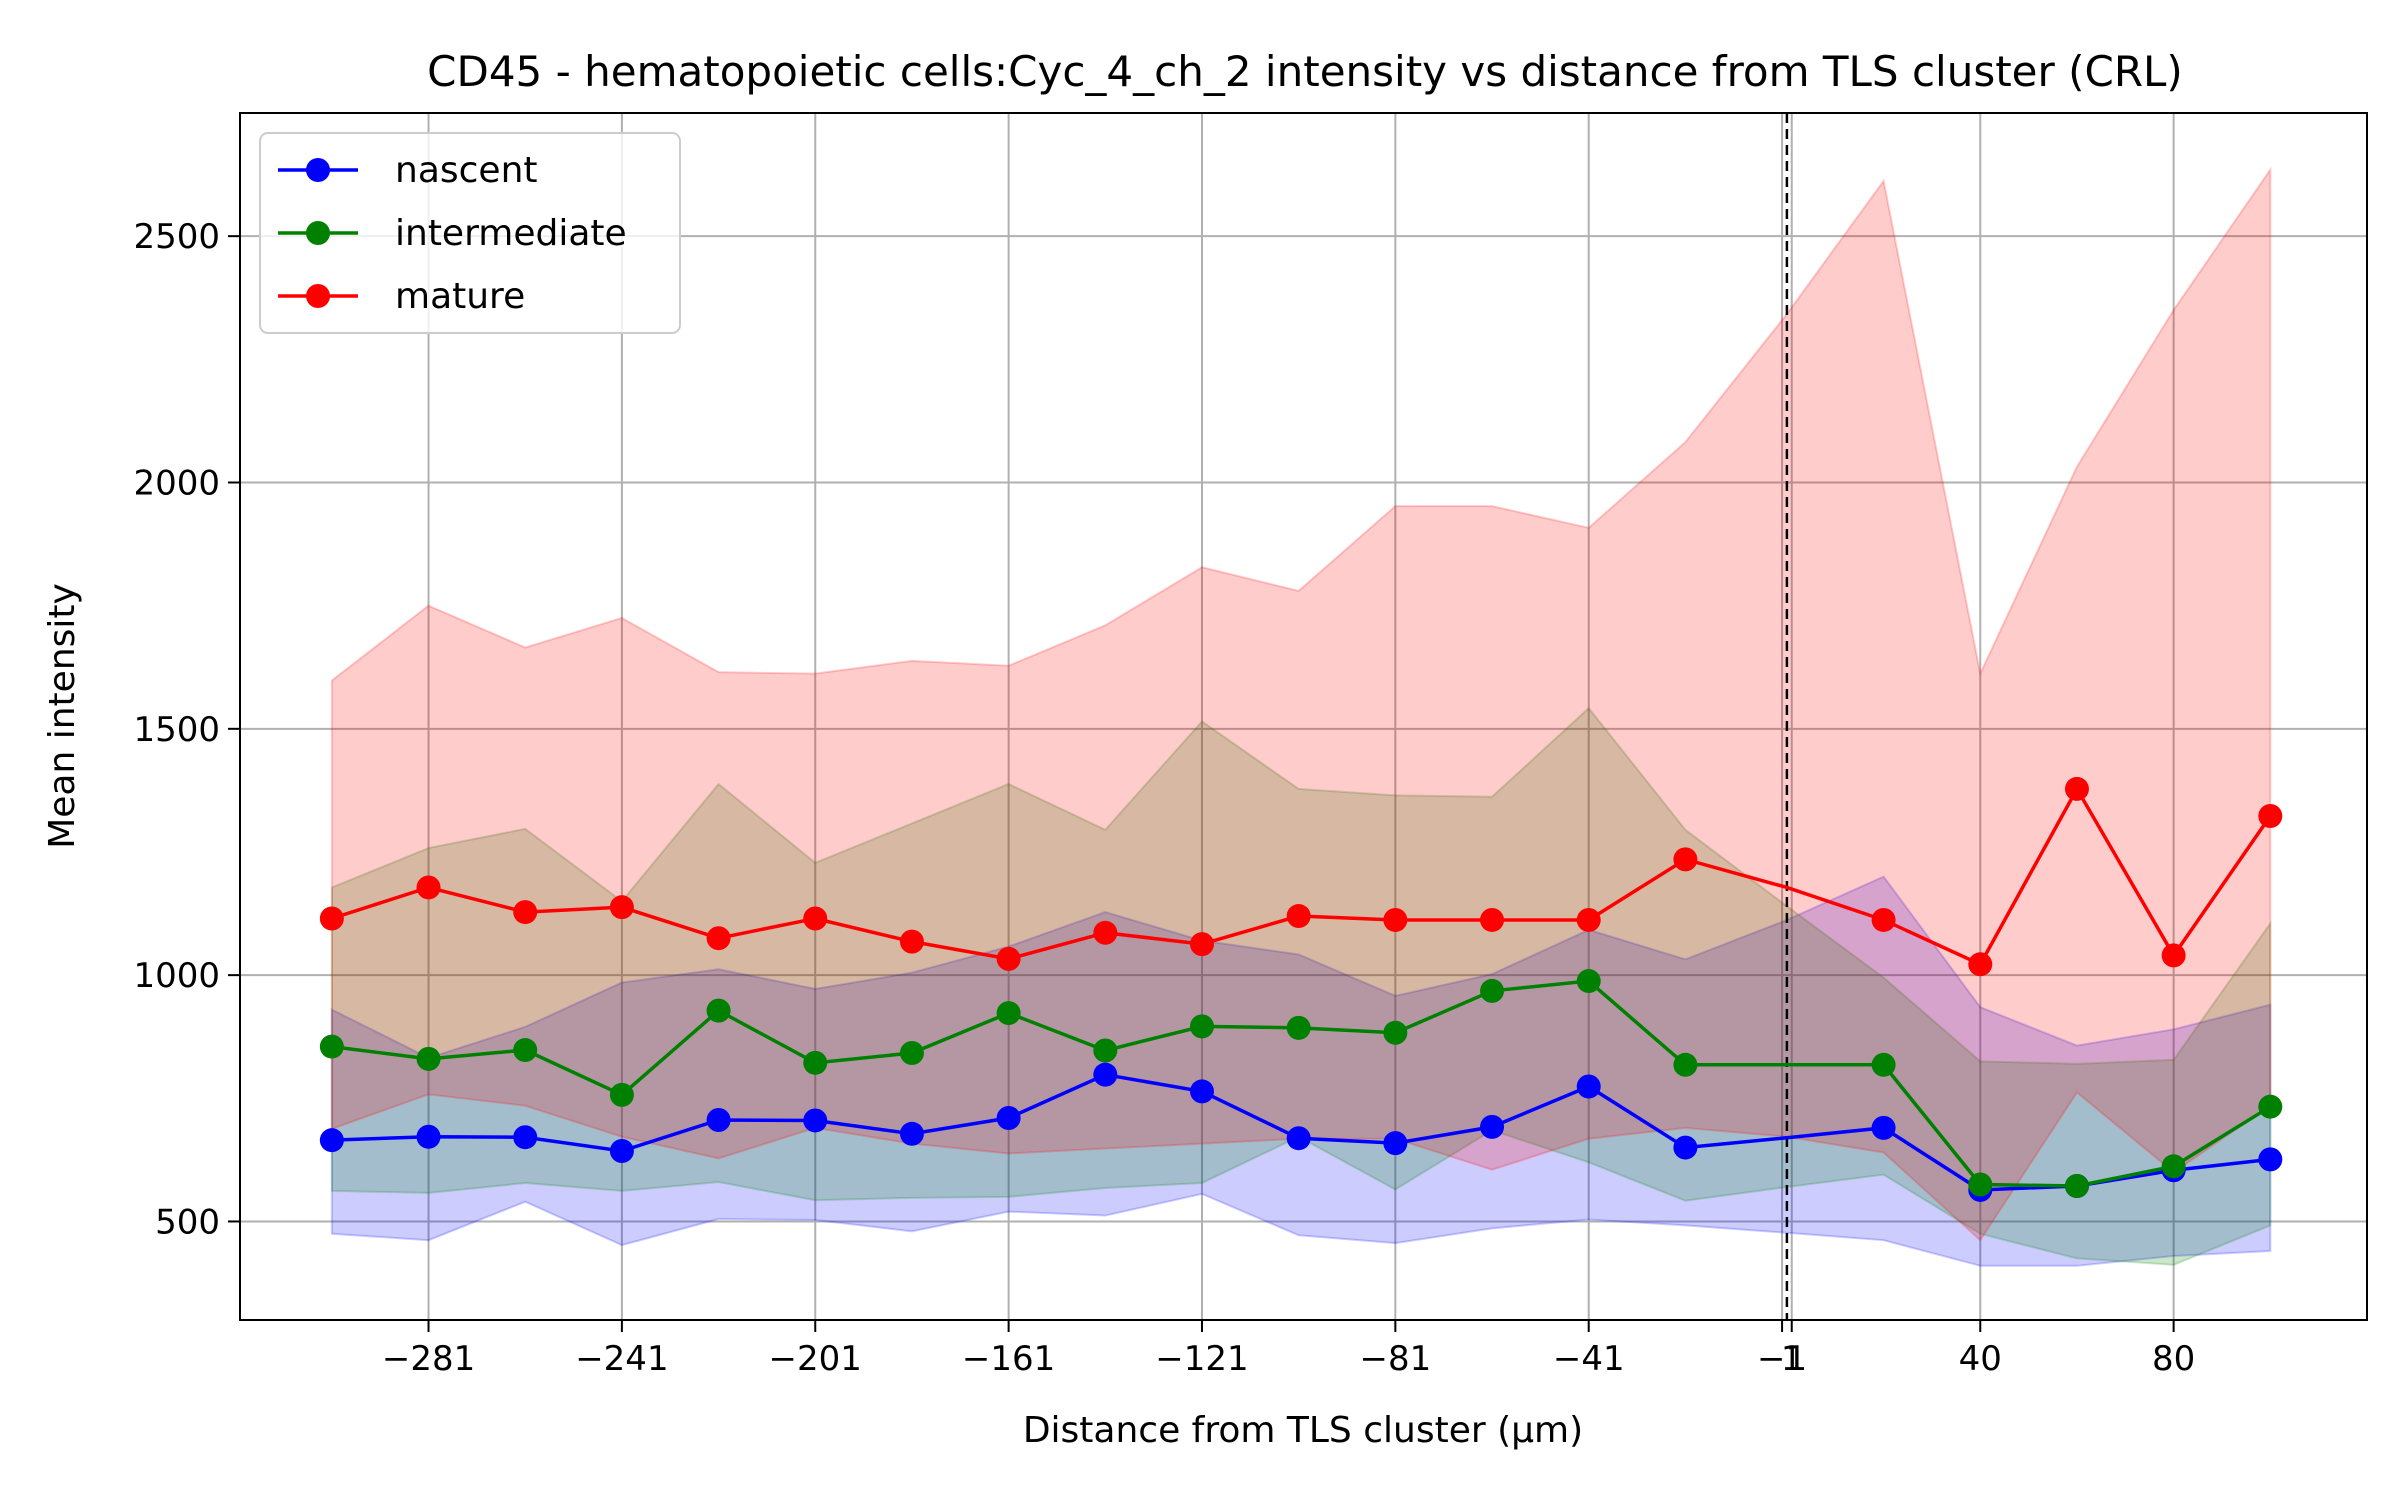 Image resolution: width=2400 pixels, height=1500 pixels. What do you see at coordinates (815, 1359) in the screenshot?
I see `x-tick-label: −201` at bounding box center [815, 1359].